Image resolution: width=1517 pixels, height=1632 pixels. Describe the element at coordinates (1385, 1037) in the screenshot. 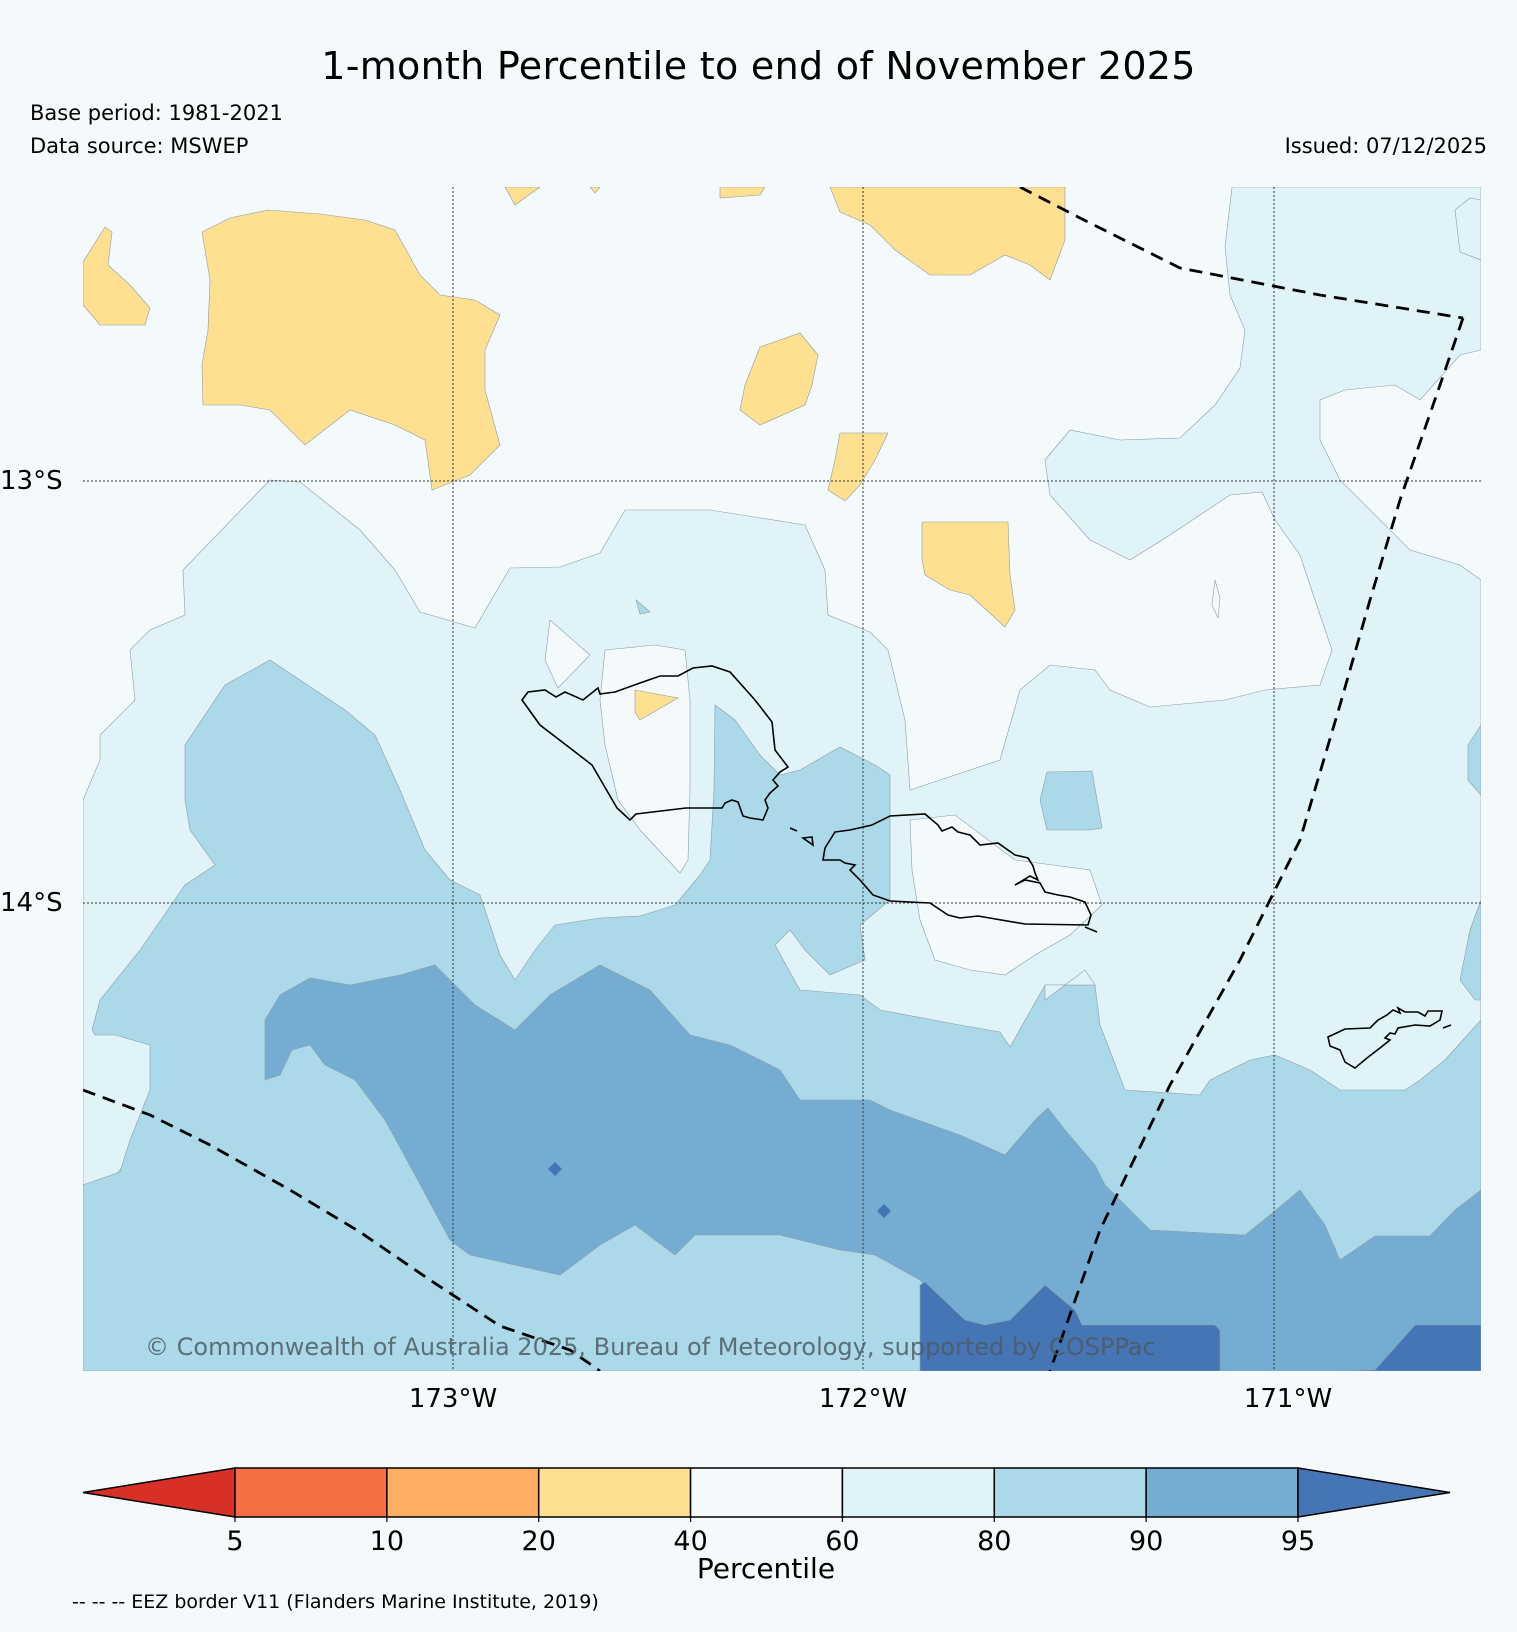

I see `tutuila-coastline` at that location.